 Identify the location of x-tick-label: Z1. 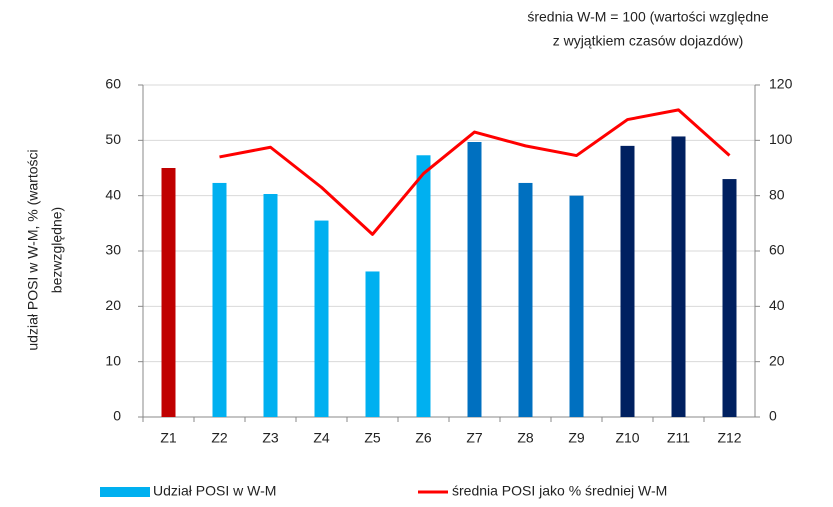
(168, 438).